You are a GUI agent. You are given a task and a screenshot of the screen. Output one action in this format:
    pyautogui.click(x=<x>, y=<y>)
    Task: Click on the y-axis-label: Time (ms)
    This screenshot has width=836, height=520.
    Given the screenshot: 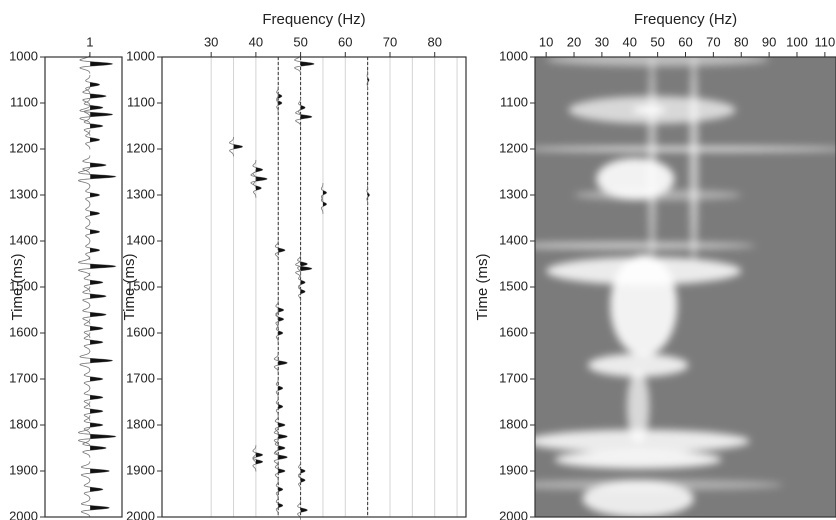 What is the action you would take?
    pyautogui.click(x=17, y=287)
    